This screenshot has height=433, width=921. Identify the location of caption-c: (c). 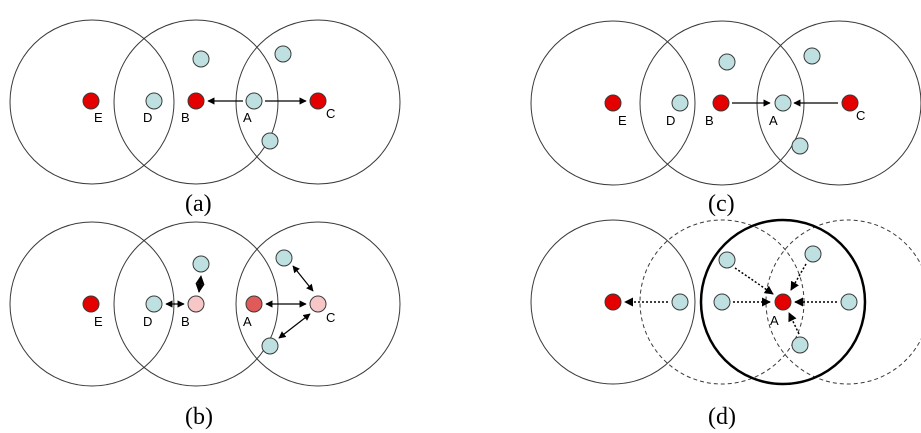
(721, 204).